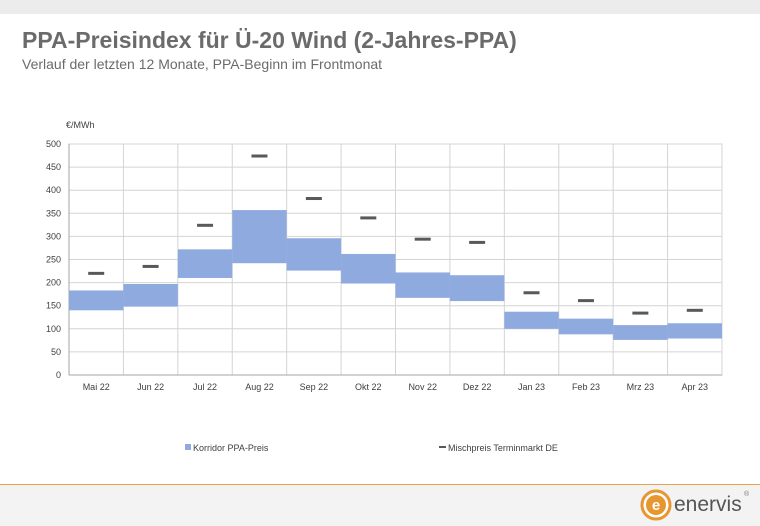 This screenshot has width=760, height=526. I want to click on legend-swatch-mischpreis, so click(442, 447).